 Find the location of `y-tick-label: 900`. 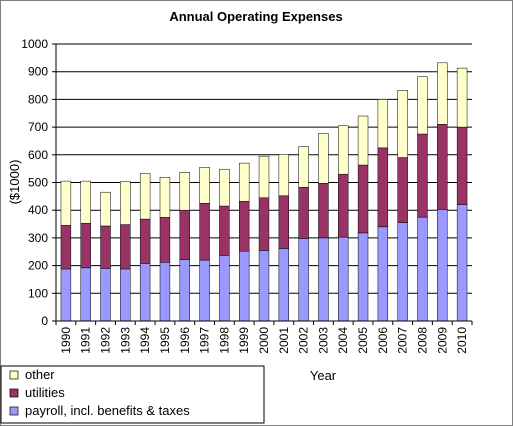

y-tick-label: 900 is located at coordinates (38, 72).